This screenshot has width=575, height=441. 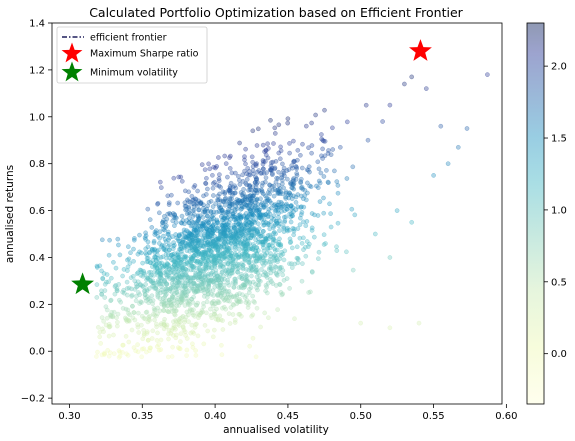 I want to click on colorbar-ticks: 0.00.51.01.52.0, so click(x=555, y=211).